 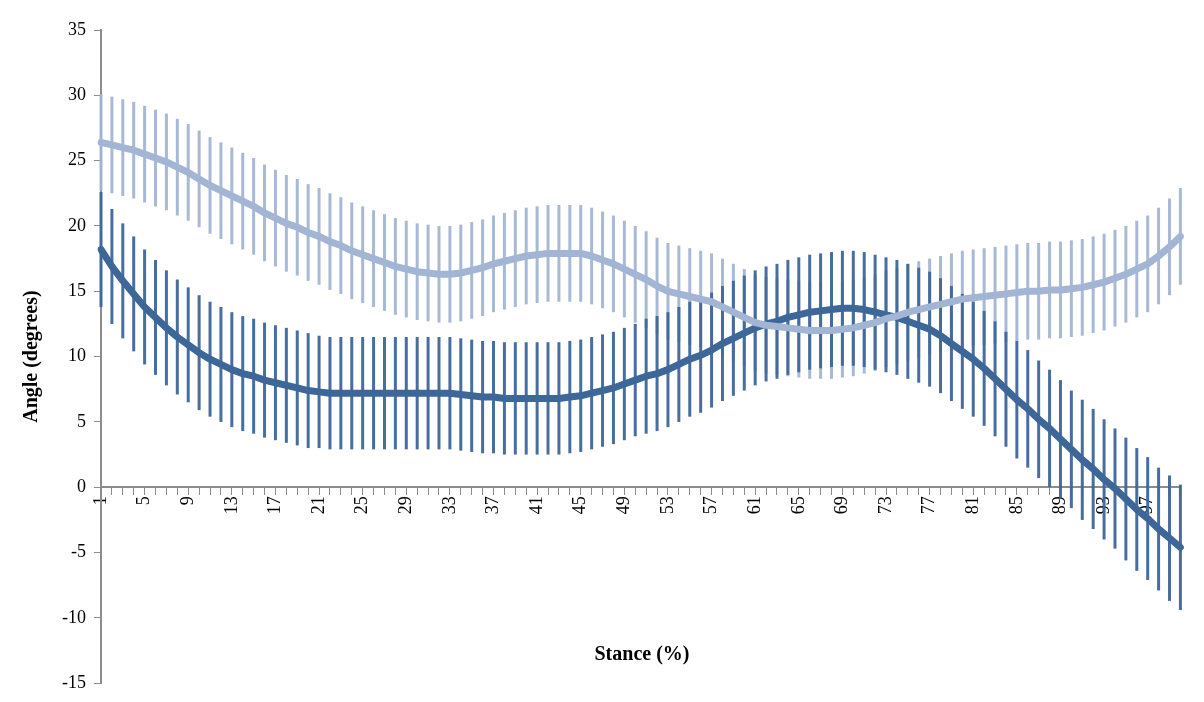 I want to click on x-tick-label: 41, so click(x=535, y=505).